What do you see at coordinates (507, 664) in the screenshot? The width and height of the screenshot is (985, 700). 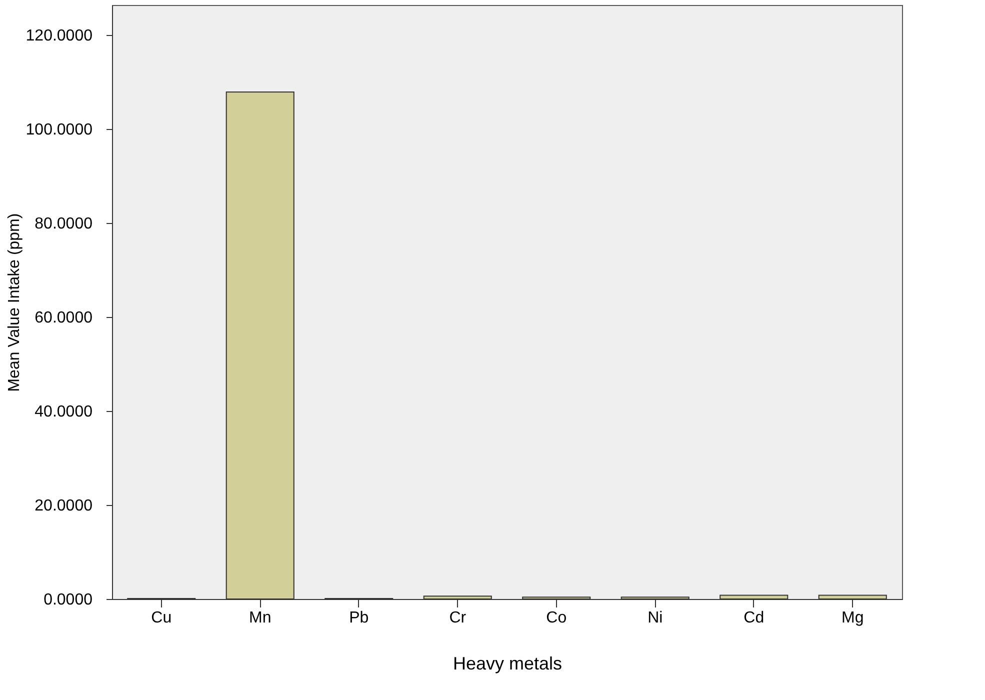 I see `x-axis-title: Heavy metals` at bounding box center [507, 664].